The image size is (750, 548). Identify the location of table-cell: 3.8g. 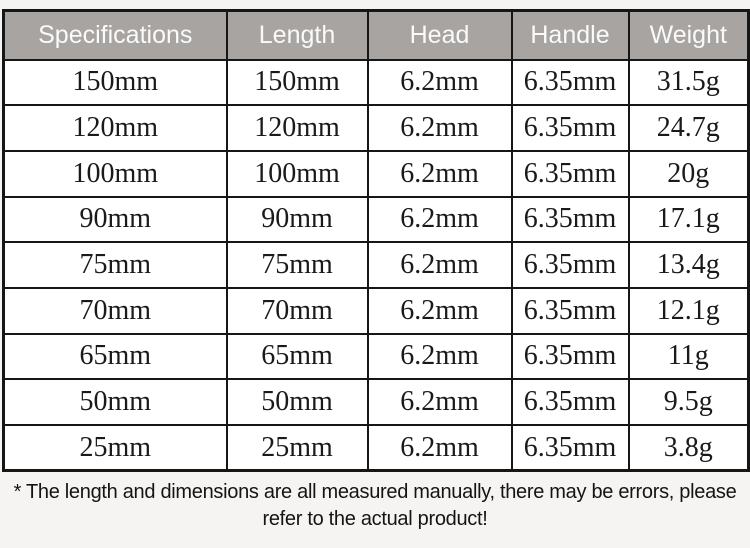
(688, 448).